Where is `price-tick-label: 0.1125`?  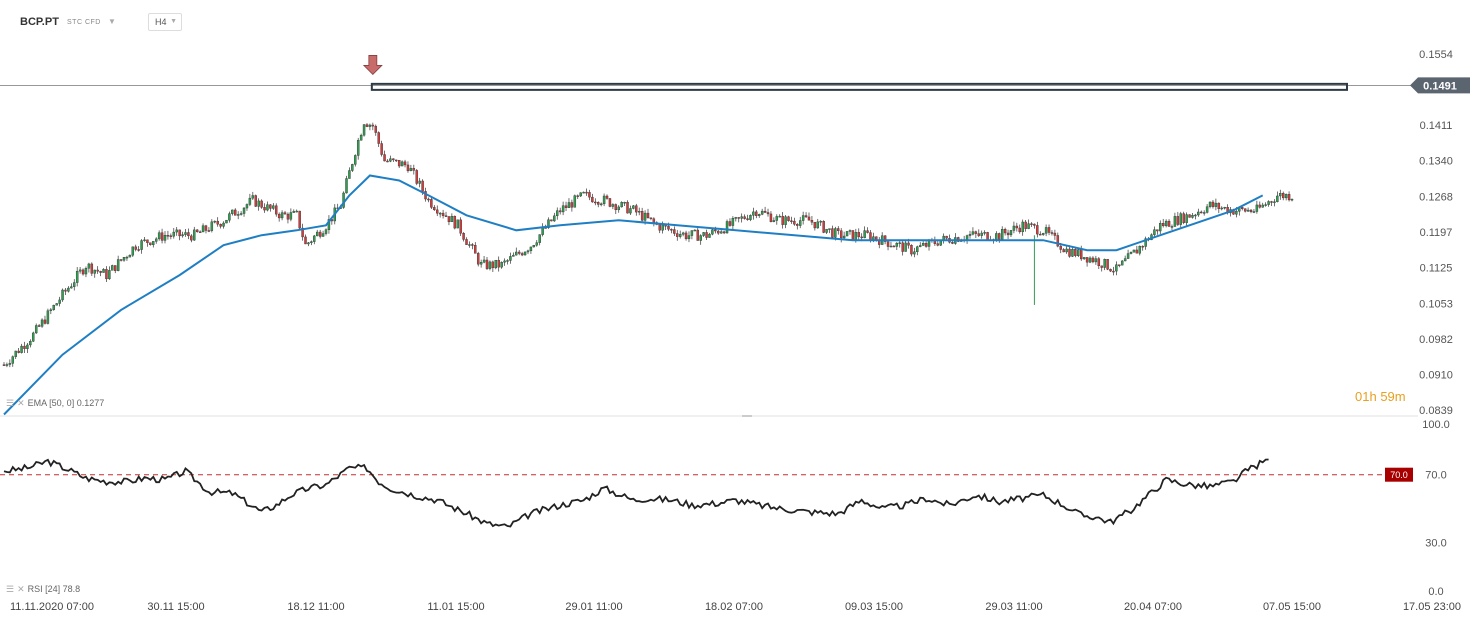 price-tick-label: 0.1125 is located at coordinates (1436, 269).